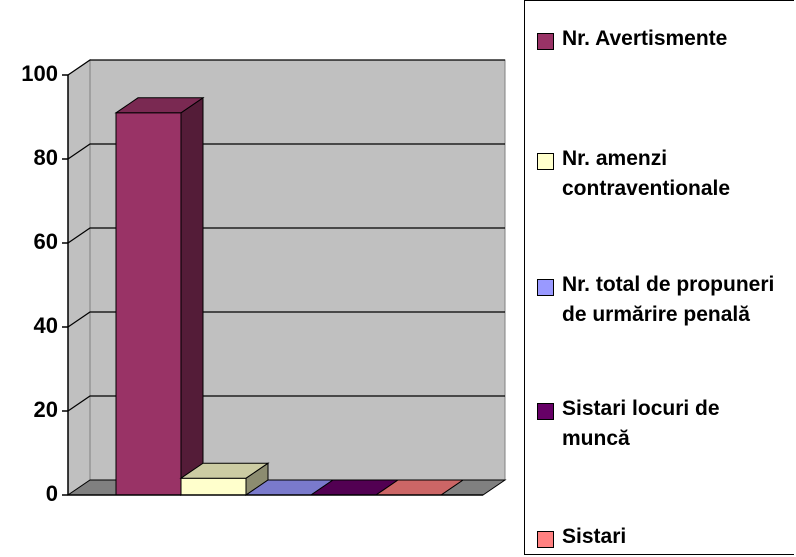  I want to click on legend-label: Sistari, so click(594, 536).